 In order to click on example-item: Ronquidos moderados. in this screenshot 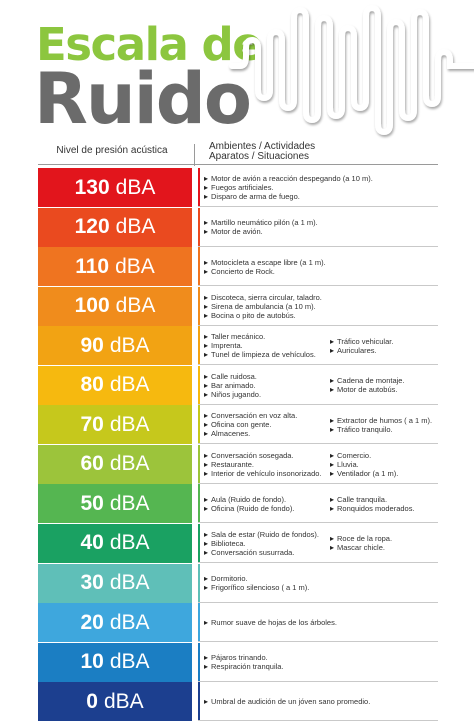, I will do `click(372, 508)`.